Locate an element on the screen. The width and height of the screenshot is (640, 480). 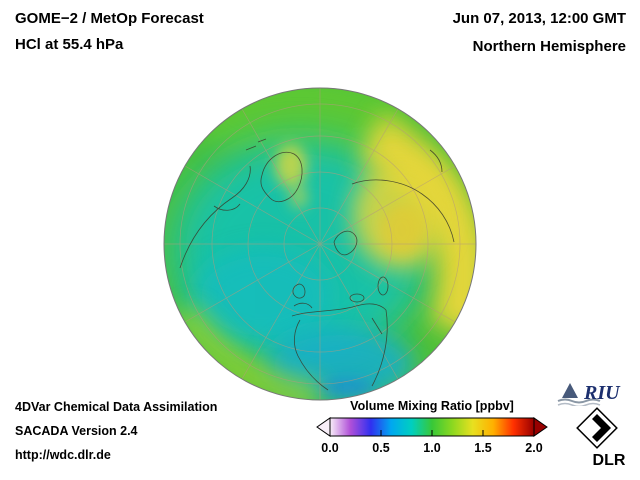
dlr-logo: DLR is located at coordinates (601, 438).